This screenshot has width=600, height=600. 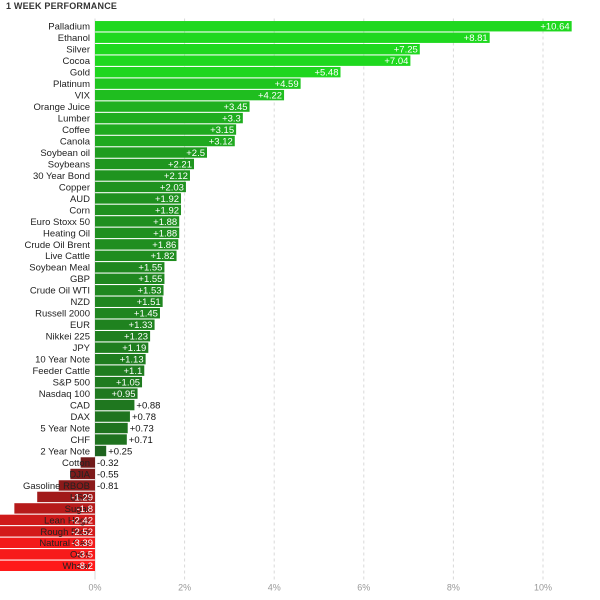 What do you see at coordinates (82, 520) in the screenshot?
I see `value-label: -2.42` at bounding box center [82, 520].